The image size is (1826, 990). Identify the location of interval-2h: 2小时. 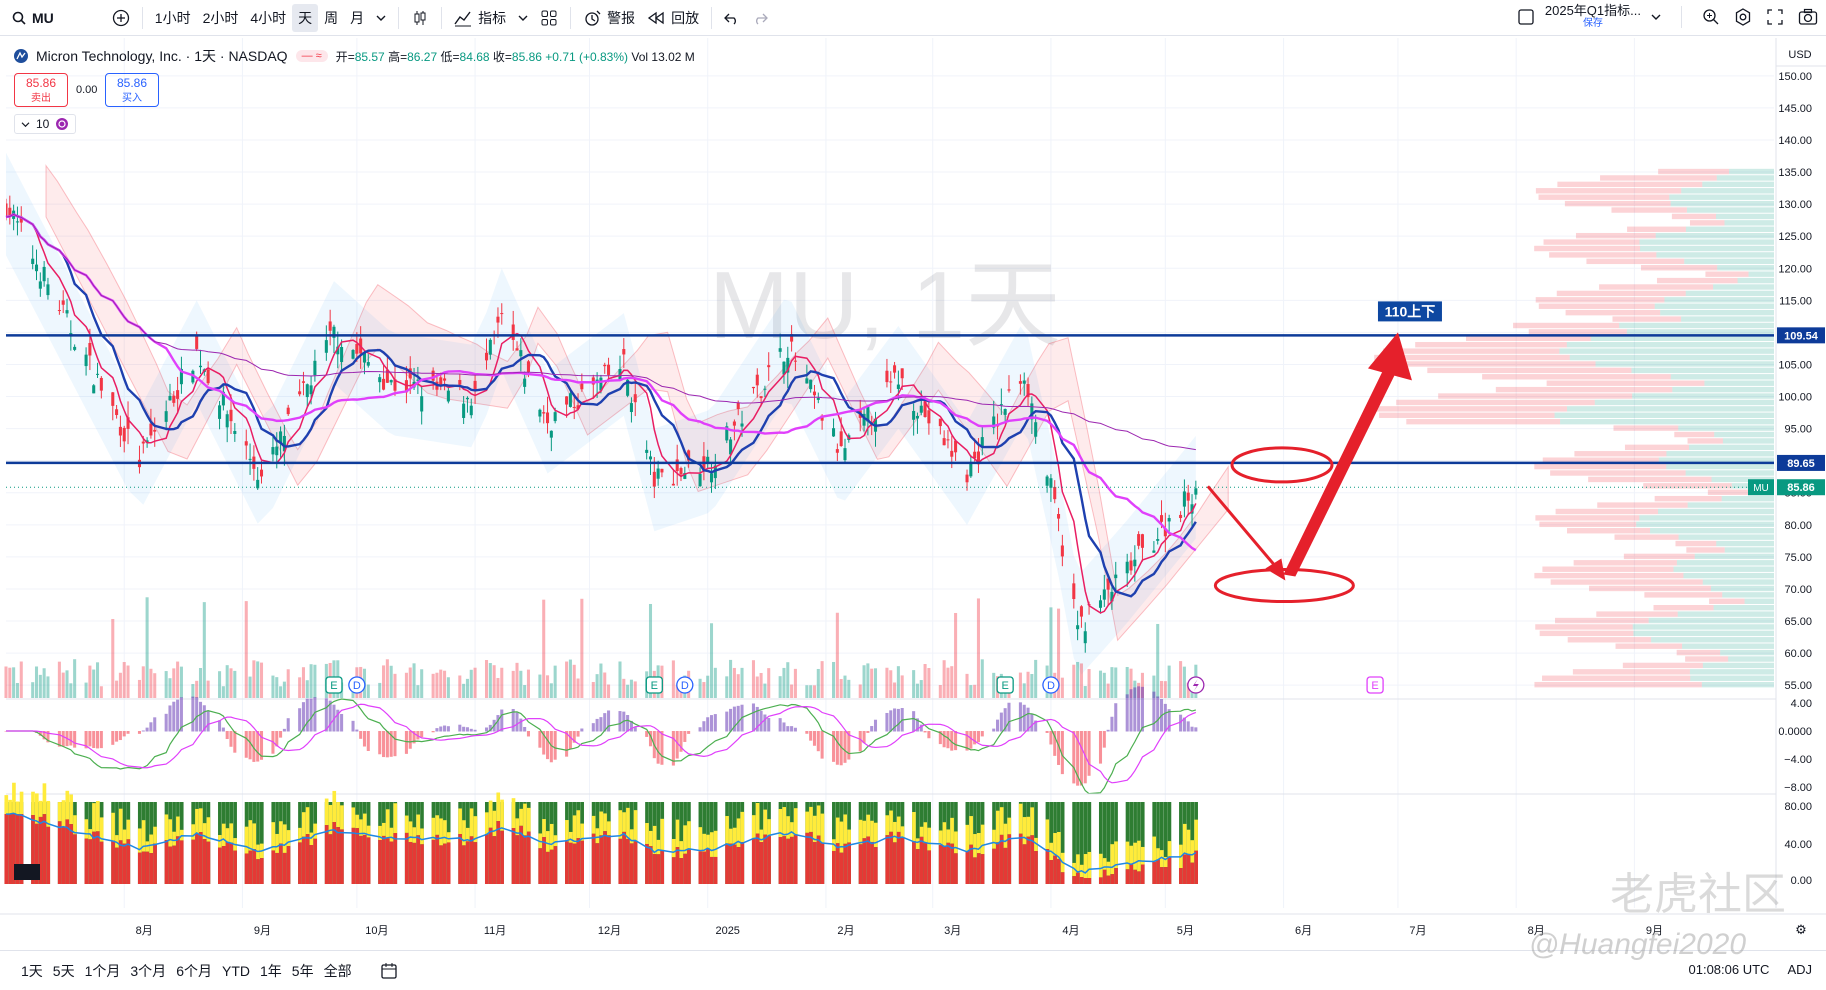
(220, 17).